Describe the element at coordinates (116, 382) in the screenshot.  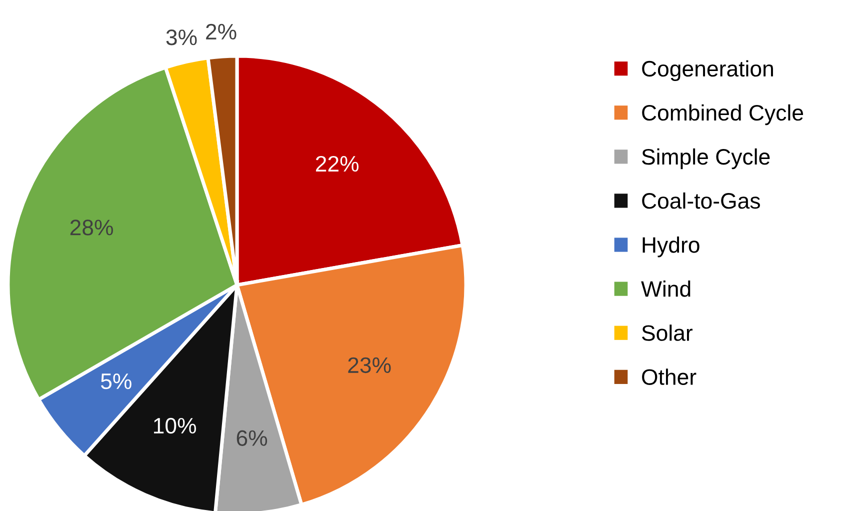
I see `data-label: 5%` at that location.